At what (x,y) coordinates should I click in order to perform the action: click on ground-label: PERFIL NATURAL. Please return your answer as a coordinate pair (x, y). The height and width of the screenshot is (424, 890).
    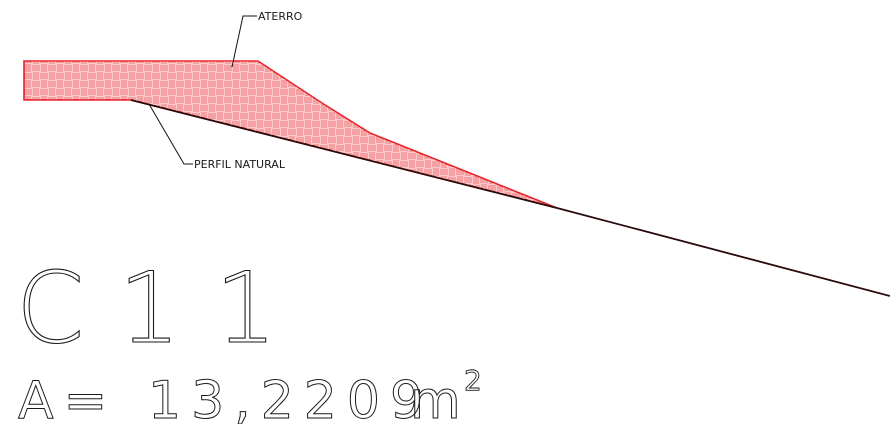
    Looking at the image, I should click on (240, 164).